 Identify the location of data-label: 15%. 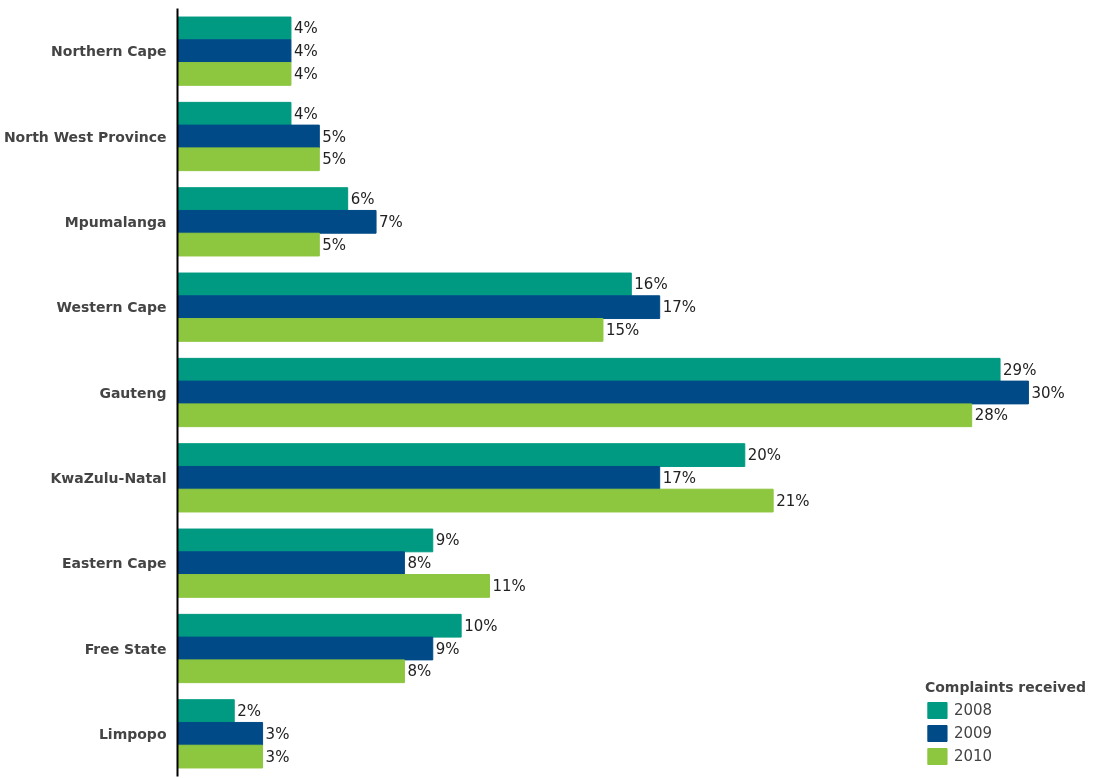
(622, 329).